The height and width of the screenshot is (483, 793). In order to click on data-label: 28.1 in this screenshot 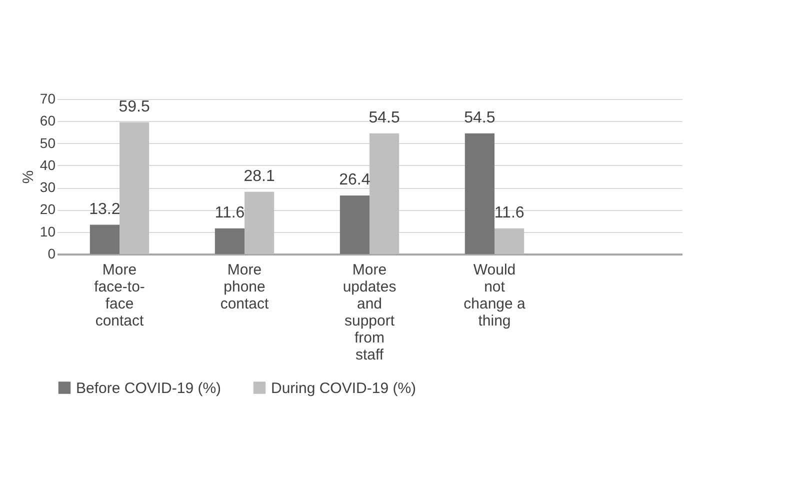, I will do `click(259, 176)`.